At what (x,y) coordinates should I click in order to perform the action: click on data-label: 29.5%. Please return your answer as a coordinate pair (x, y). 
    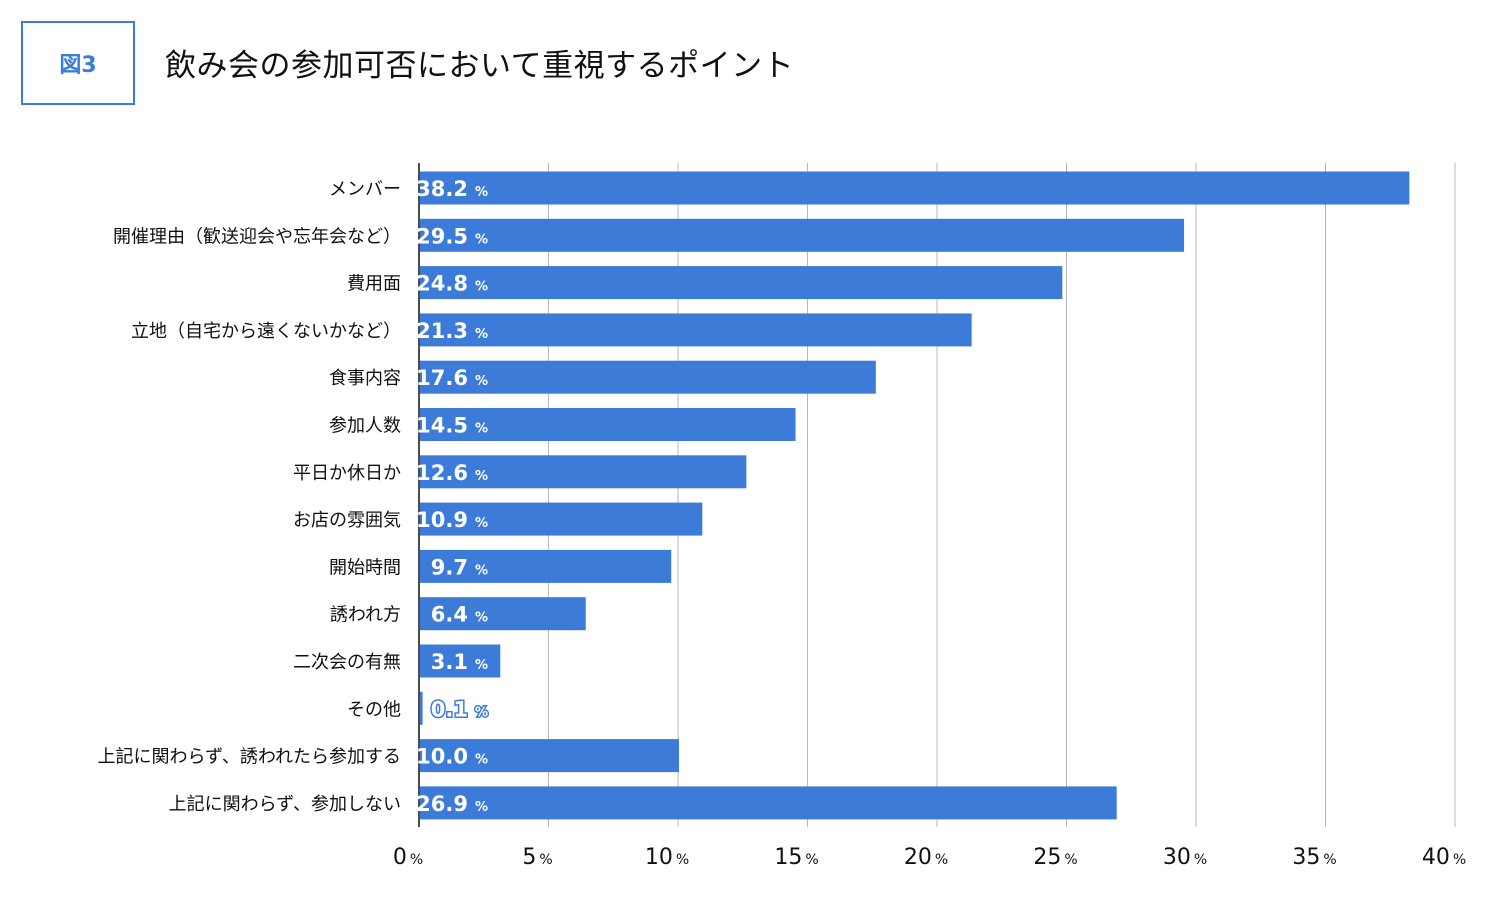
    Looking at the image, I should click on (452, 236).